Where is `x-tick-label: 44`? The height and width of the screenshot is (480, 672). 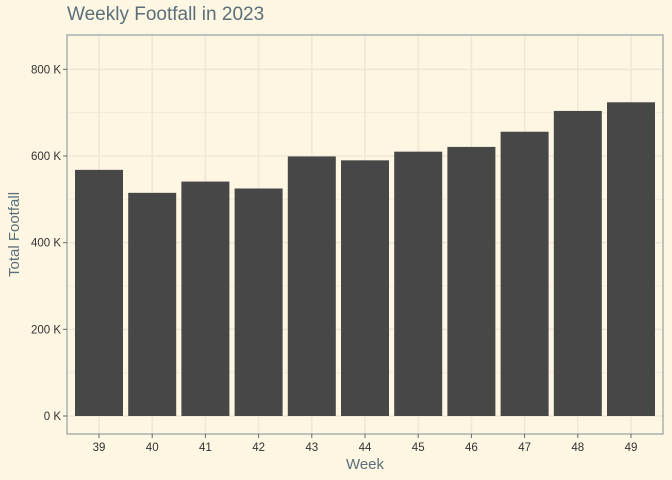 x-tick-label: 44 is located at coordinates (365, 448).